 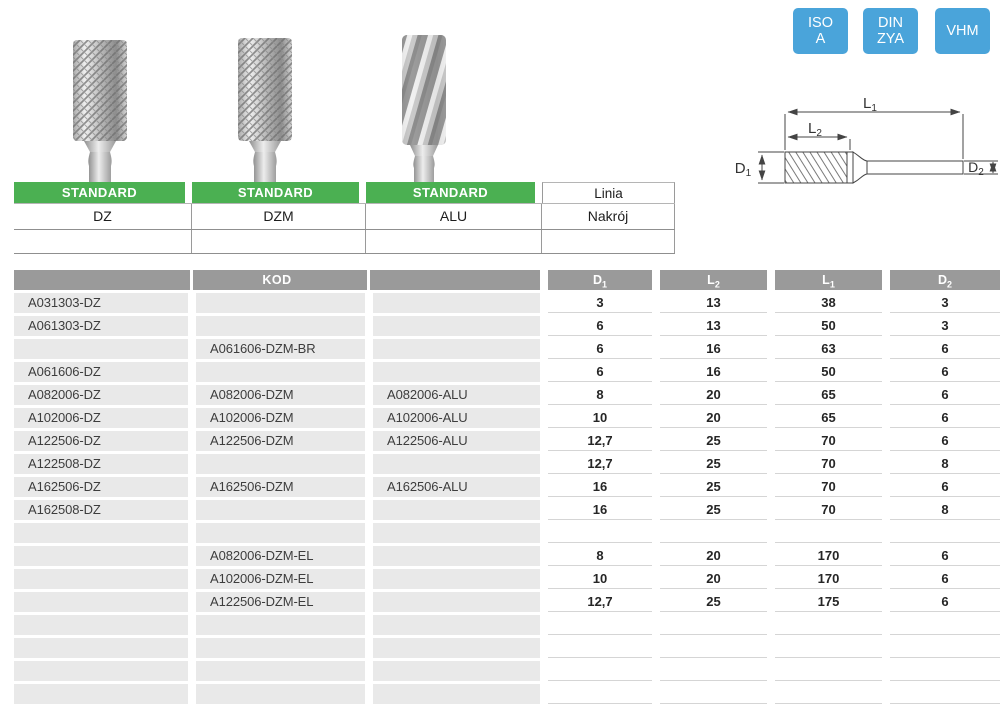 What do you see at coordinates (713, 280) in the screenshot?
I see `l2-column-header: L2` at bounding box center [713, 280].